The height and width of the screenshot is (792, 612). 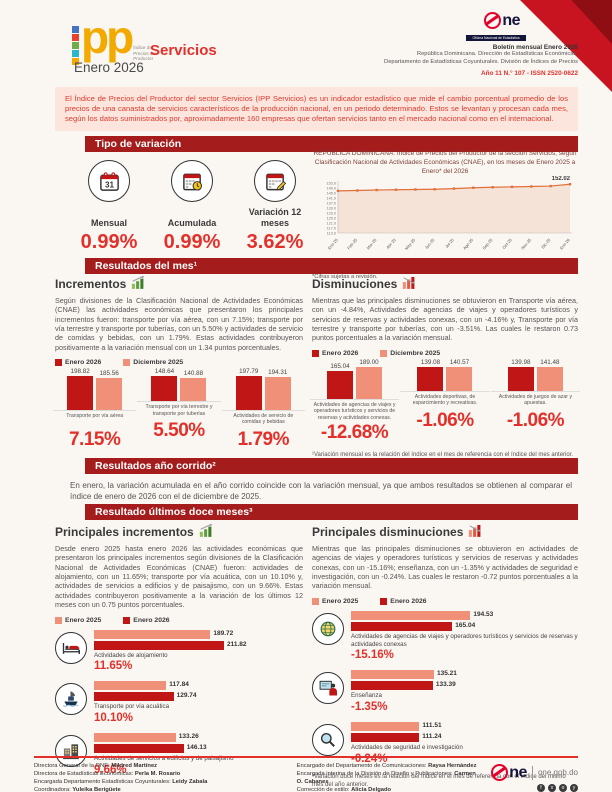 I want to click on one-logo-caption: Oficina Nacional de Estadística, so click(x=496, y=38).